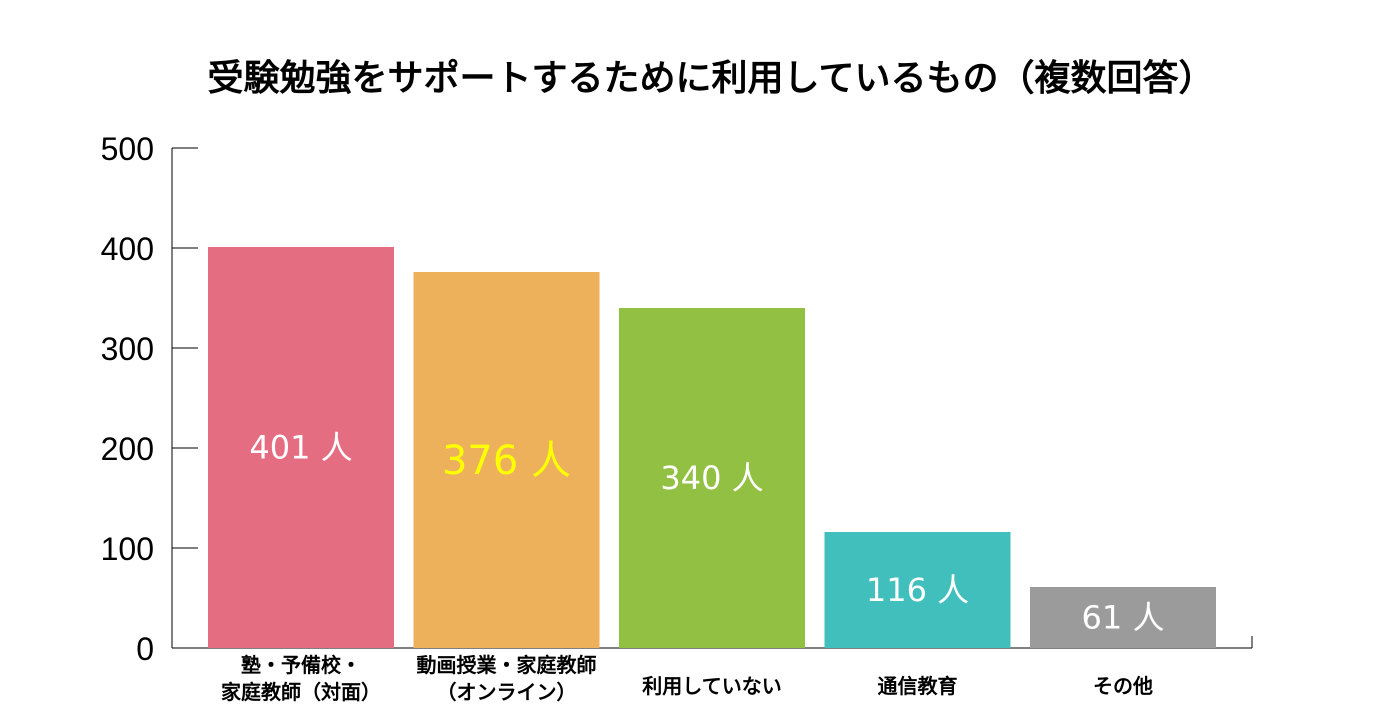  Describe the element at coordinates (127, 149) in the screenshot. I see `y-tick-label: 500` at that location.